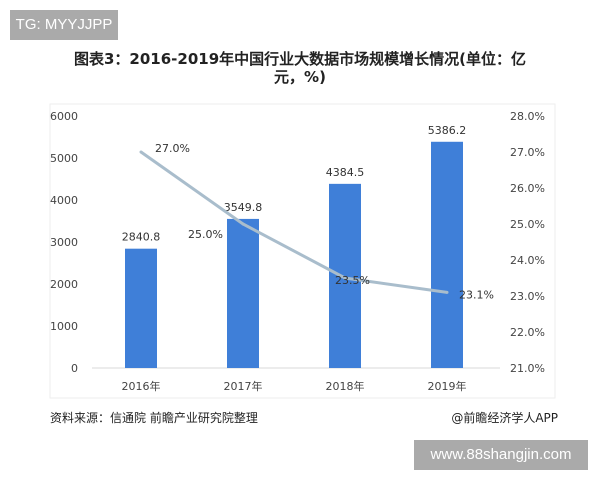 The width and height of the screenshot is (600, 480). What do you see at coordinates (74, 368) in the screenshot?
I see `y-left-tick-label: 0` at bounding box center [74, 368].